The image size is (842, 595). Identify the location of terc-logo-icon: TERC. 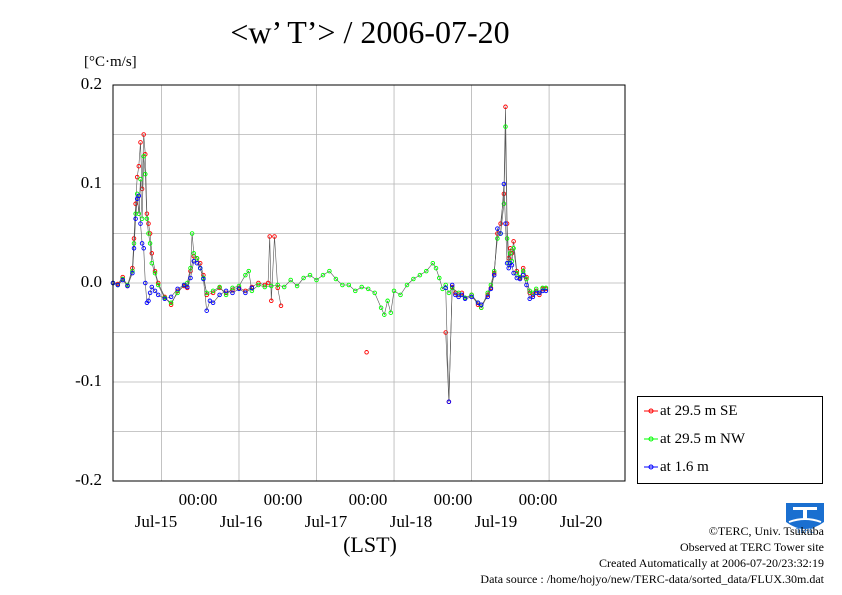
(805, 519).